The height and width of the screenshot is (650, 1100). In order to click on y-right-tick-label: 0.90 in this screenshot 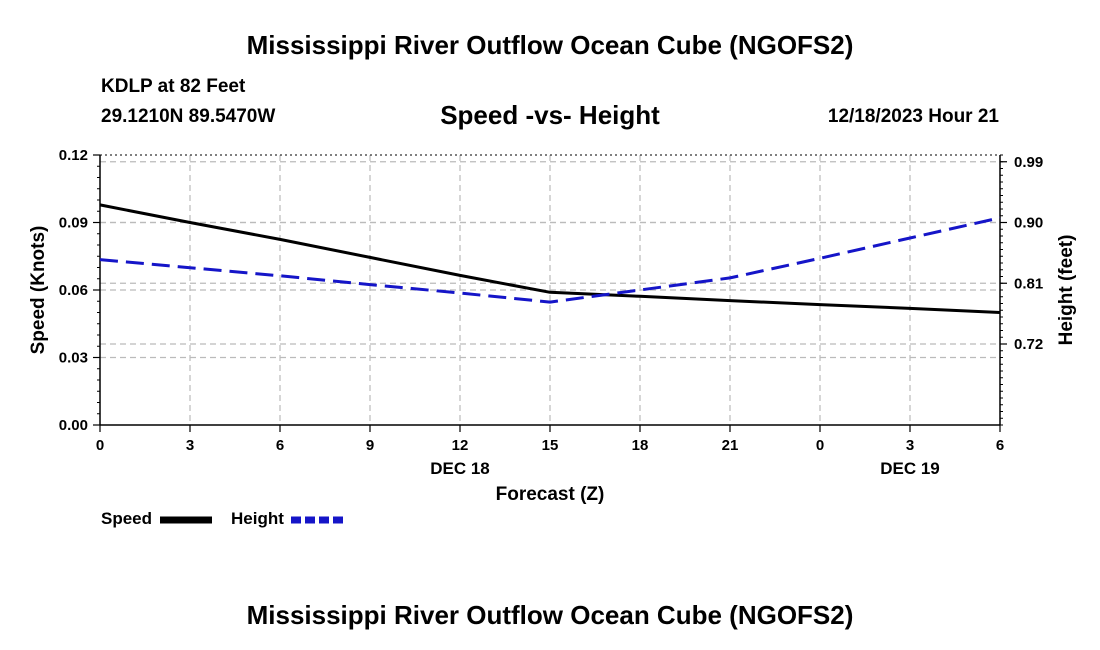, I will do `click(1028, 223)`.